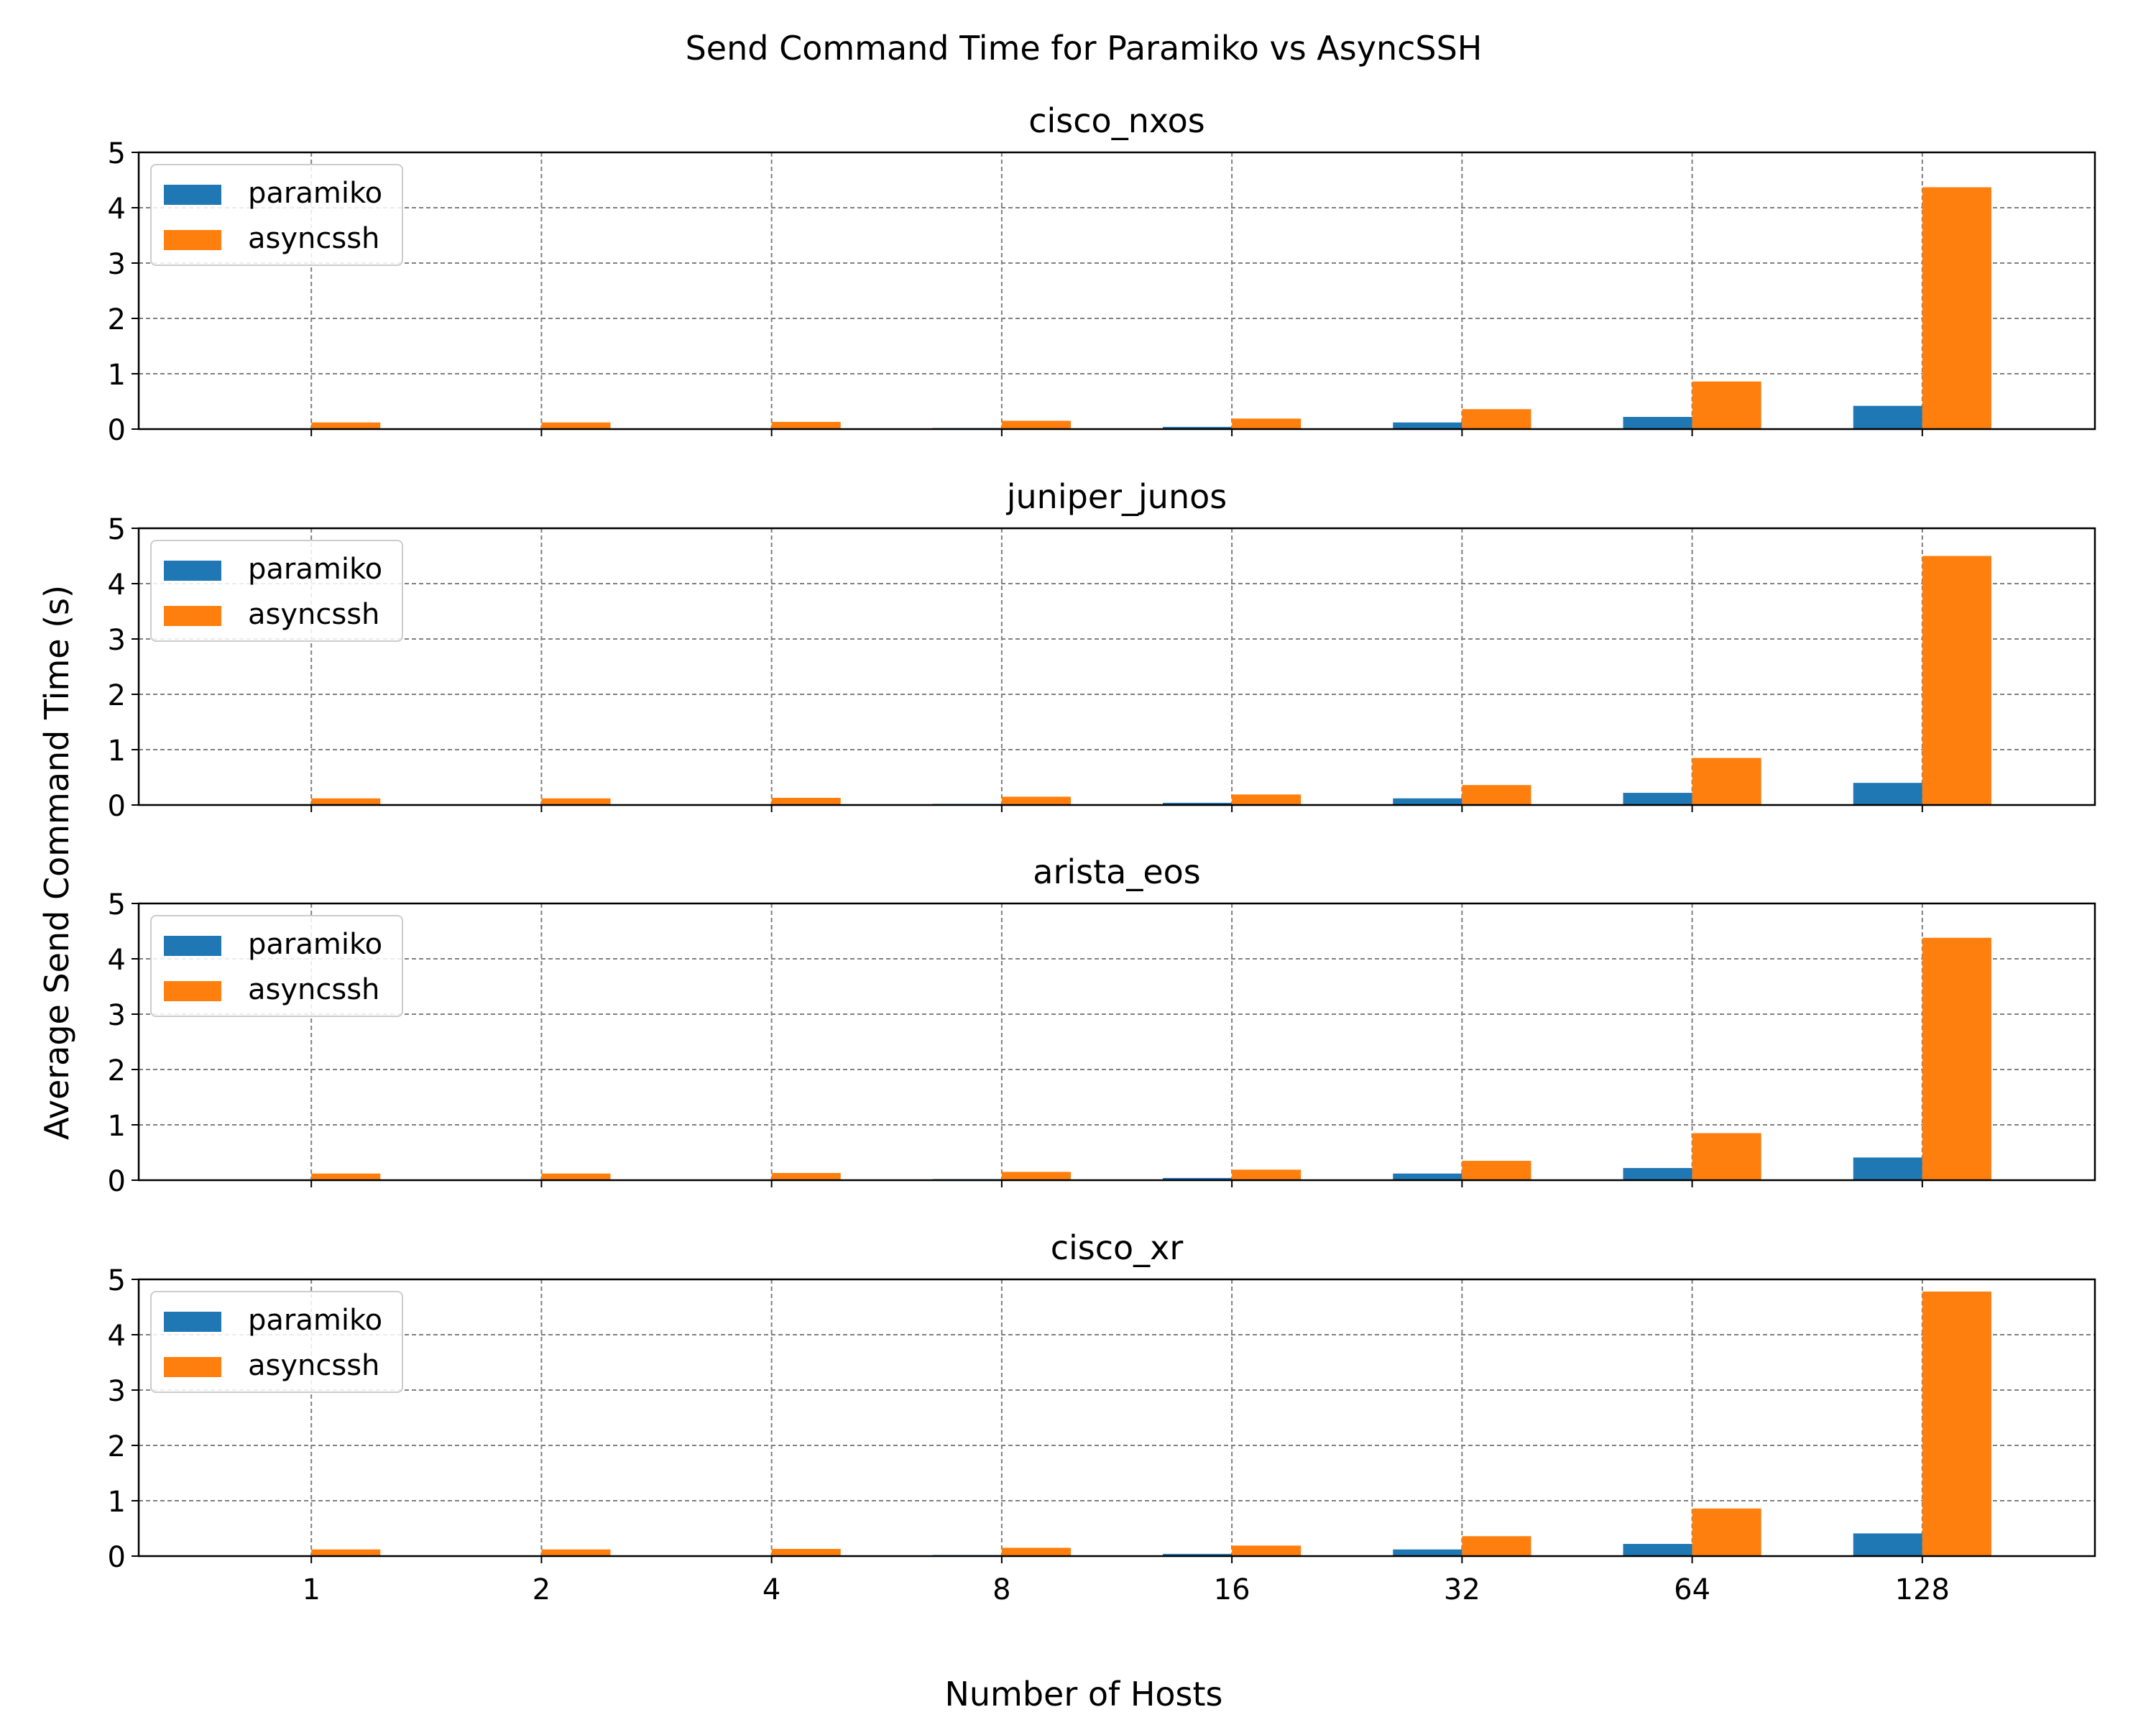  I want to click on x-tick-label: 128, so click(1923, 1589).